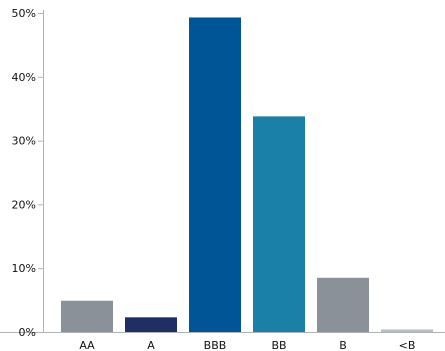  Describe the element at coordinates (24, 77) in the screenshot. I see `y-tick-label: 40%` at that location.